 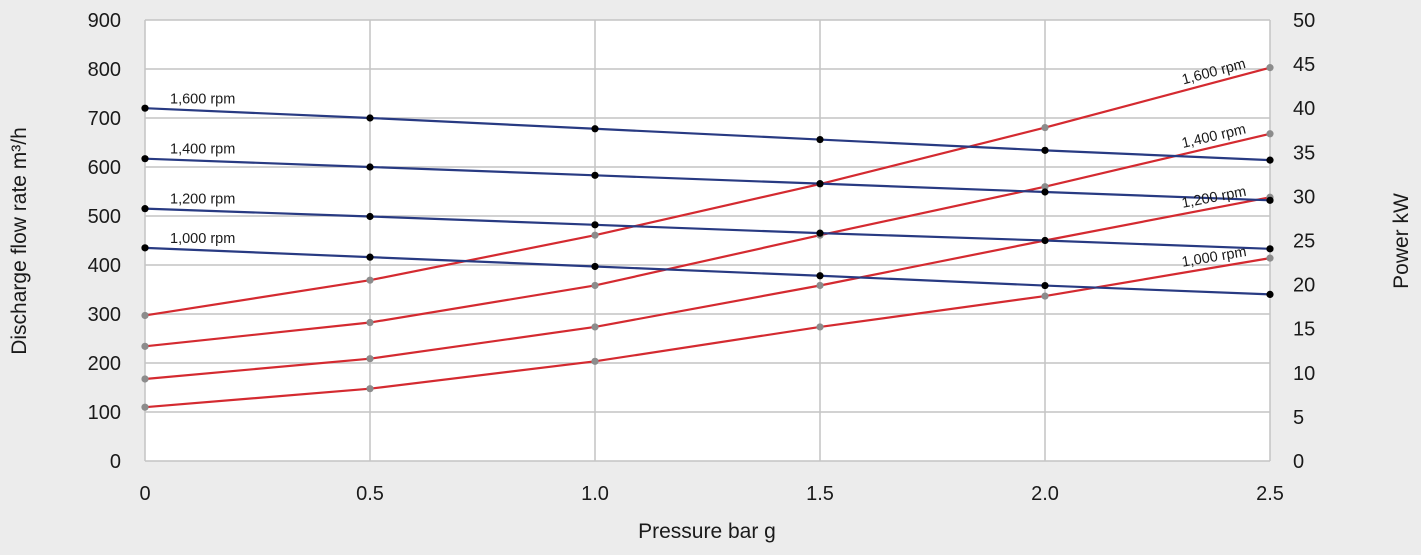 What do you see at coordinates (707, 531) in the screenshot?
I see `x-axis-title: Pressure bar g` at bounding box center [707, 531].